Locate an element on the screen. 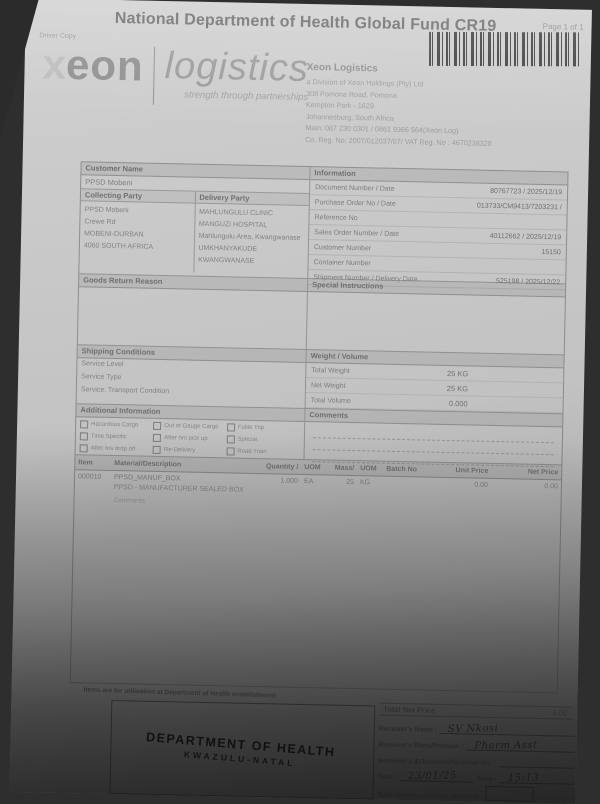 The image size is (600, 804). date-time-field: Date : 23/01/25 Time : 15:13 is located at coordinates (476, 776).